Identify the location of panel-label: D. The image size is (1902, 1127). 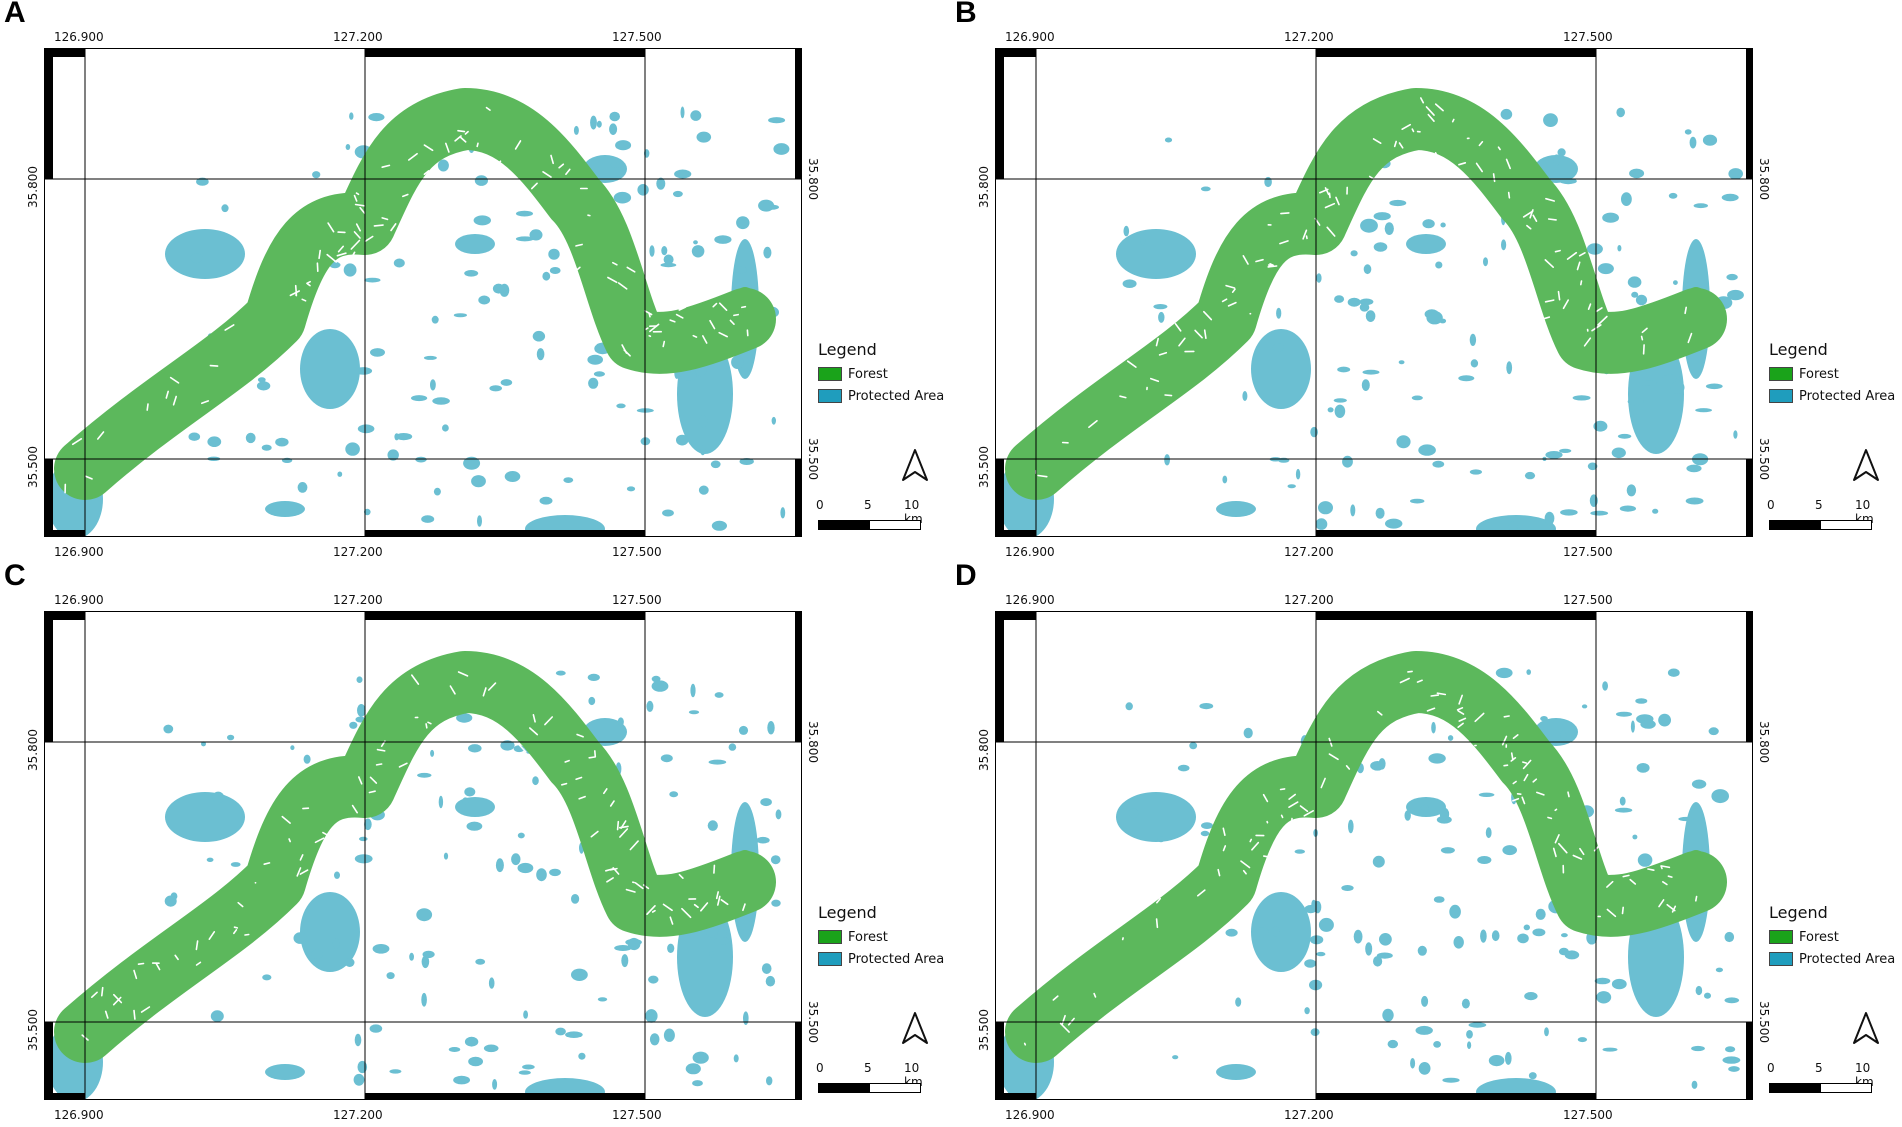
(966, 575).